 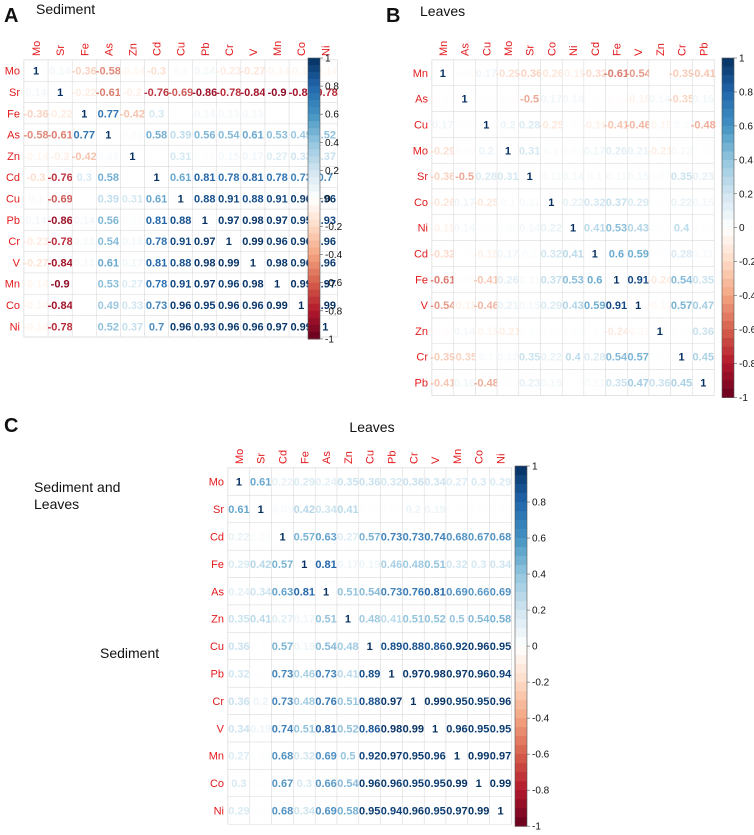 I want to click on cell-value: 0.88, so click(x=252, y=199).